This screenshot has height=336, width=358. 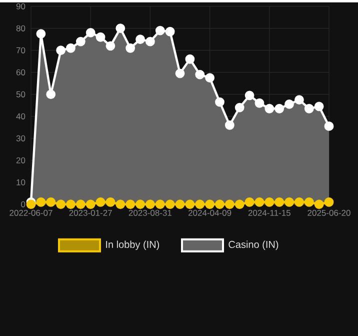 I want to click on x-tick-label: 2024-11-15, so click(x=269, y=213).